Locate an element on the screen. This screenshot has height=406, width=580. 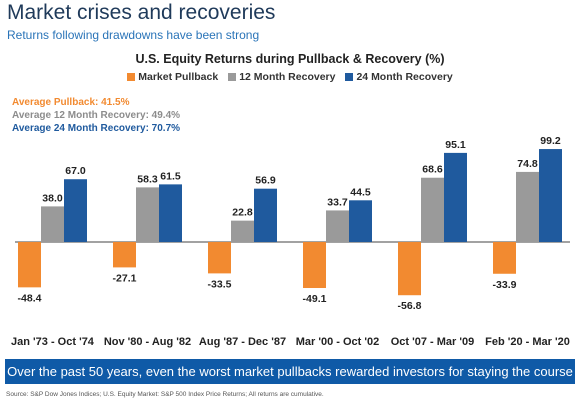
average-pullback: Average Pullback: 41.5% is located at coordinates (71, 102).